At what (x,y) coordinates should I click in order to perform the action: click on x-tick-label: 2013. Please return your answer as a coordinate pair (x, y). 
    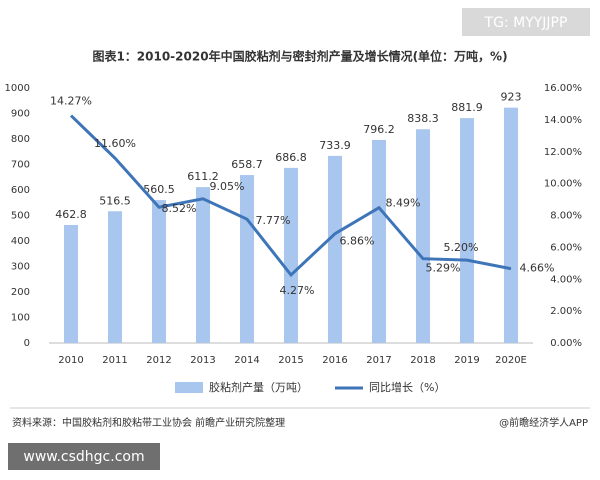
    Looking at the image, I should click on (202, 360).